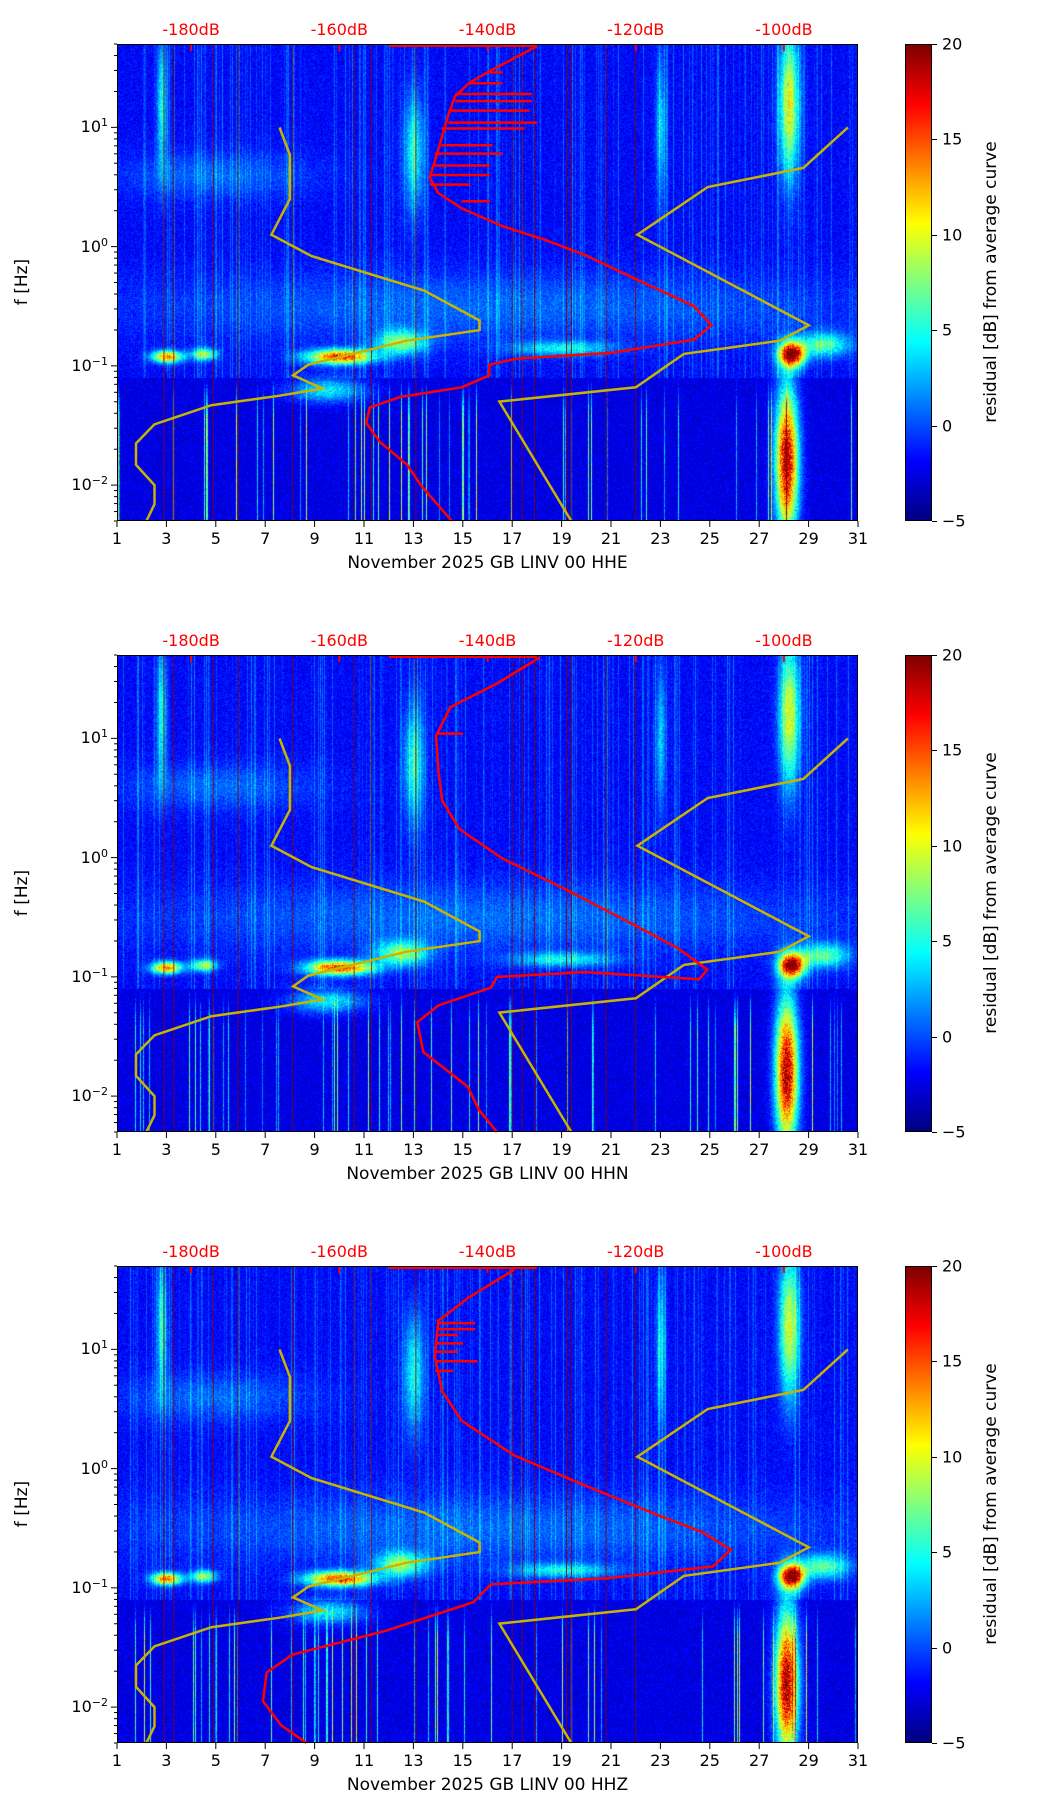 The width and height of the screenshot is (1052, 1806). I want to click on colorbar-label: residual [dB] from average curve, so click(991, 282).